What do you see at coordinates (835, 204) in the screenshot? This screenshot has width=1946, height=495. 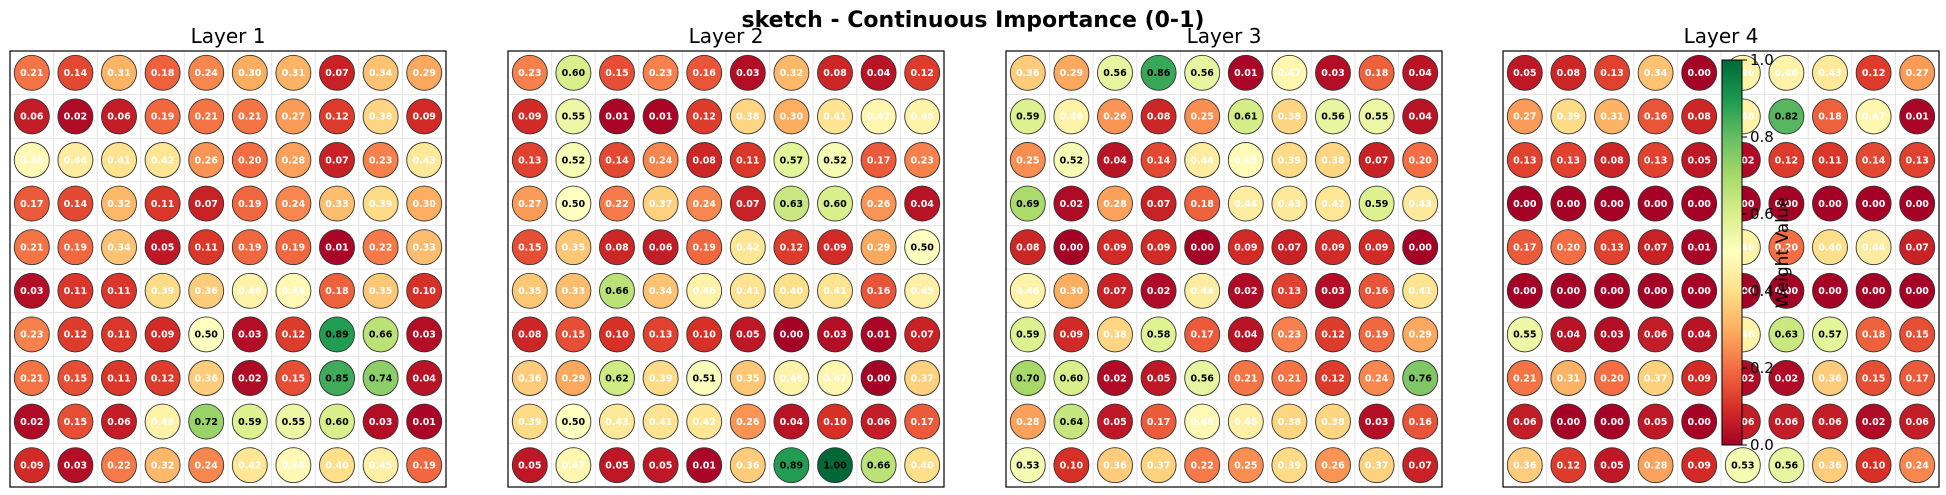 I see `weight-label: 0.60` at bounding box center [835, 204].